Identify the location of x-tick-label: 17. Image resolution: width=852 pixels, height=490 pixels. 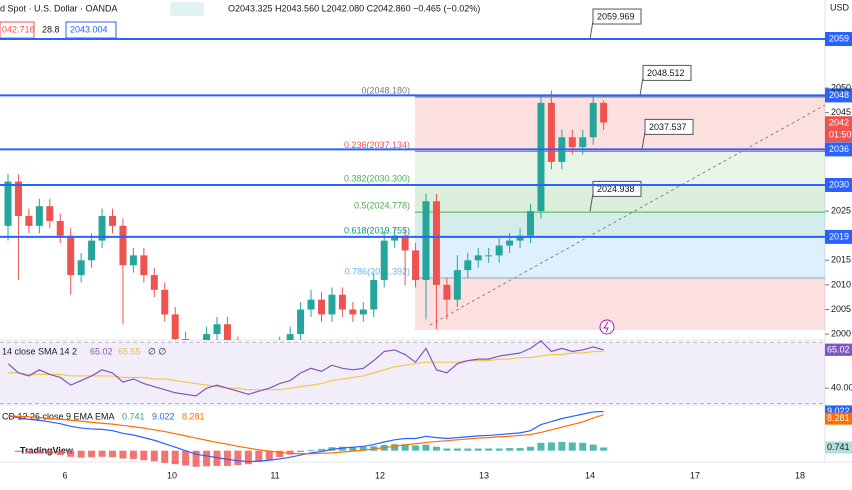
(695, 475).